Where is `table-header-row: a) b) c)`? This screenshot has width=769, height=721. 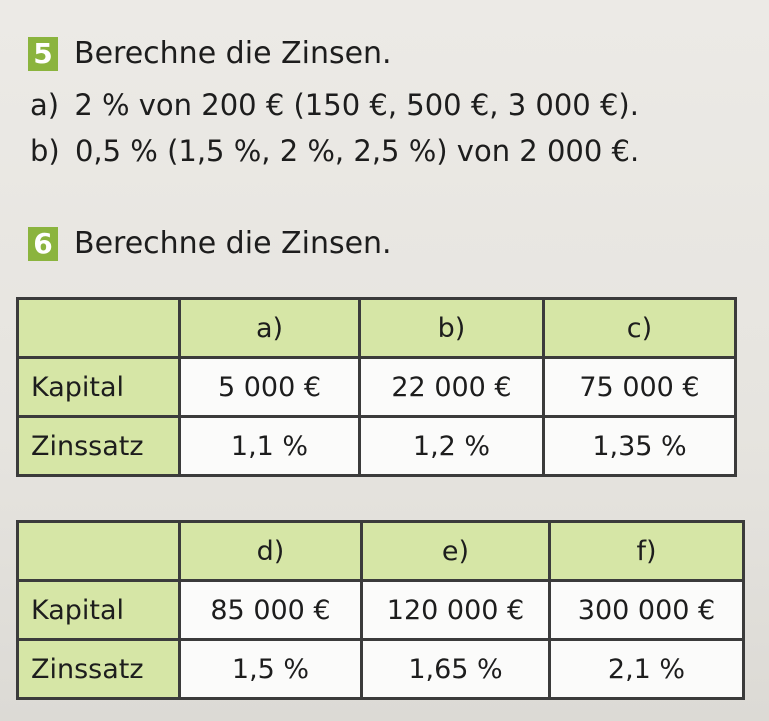
table-header-row: a) b) c) is located at coordinates (376, 328).